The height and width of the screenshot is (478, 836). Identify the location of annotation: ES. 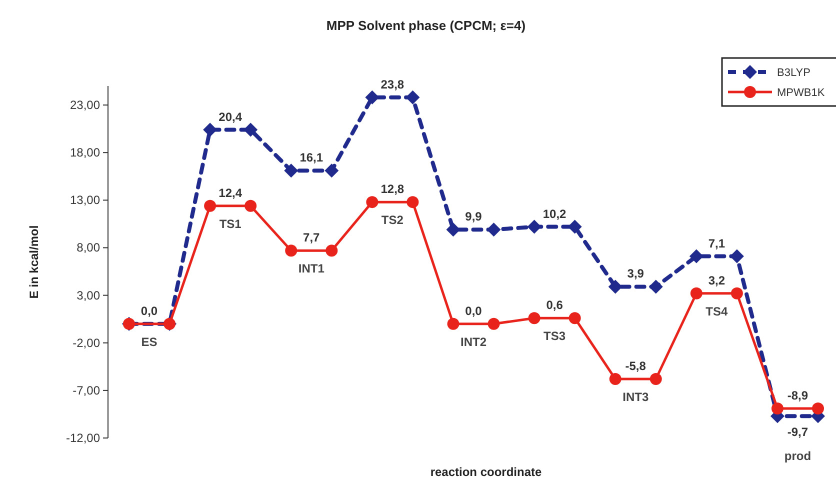
(149, 341).